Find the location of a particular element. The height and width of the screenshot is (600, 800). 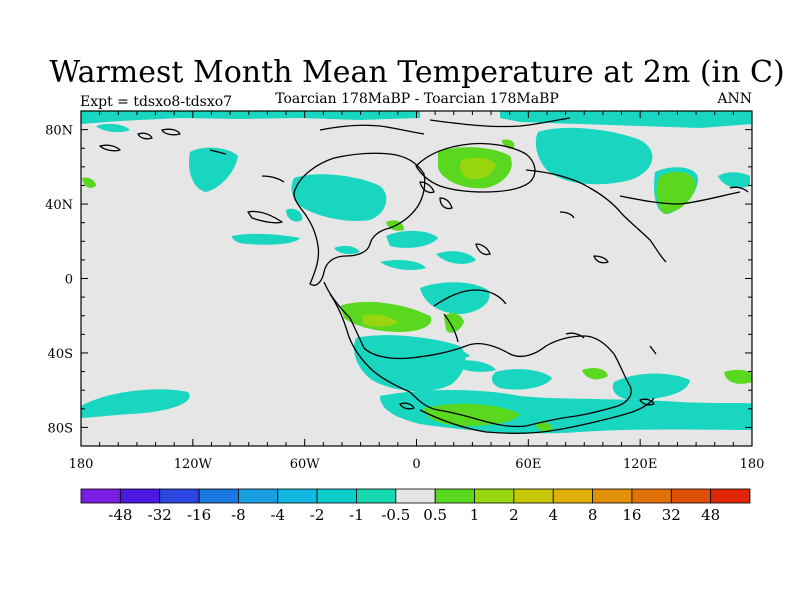

colorbar-label: -8 is located at coordinates (238, 515).